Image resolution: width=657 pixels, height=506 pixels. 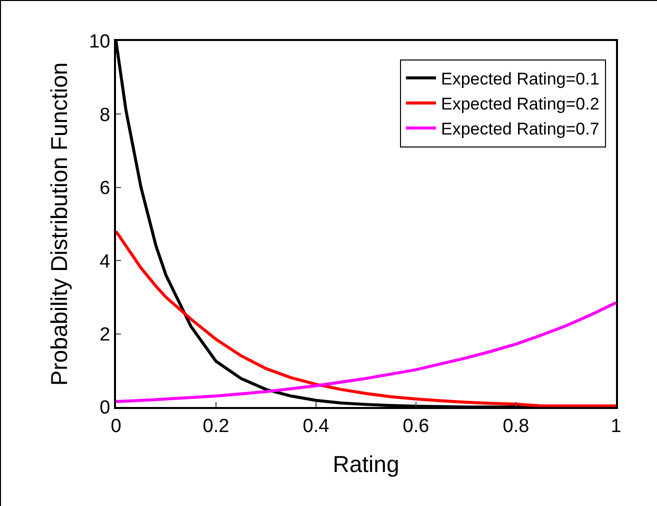 What do you see at coordinates (616, 426) in the screenshot?
I see `x-tick-label: 1` at bounding box center [616, 426].